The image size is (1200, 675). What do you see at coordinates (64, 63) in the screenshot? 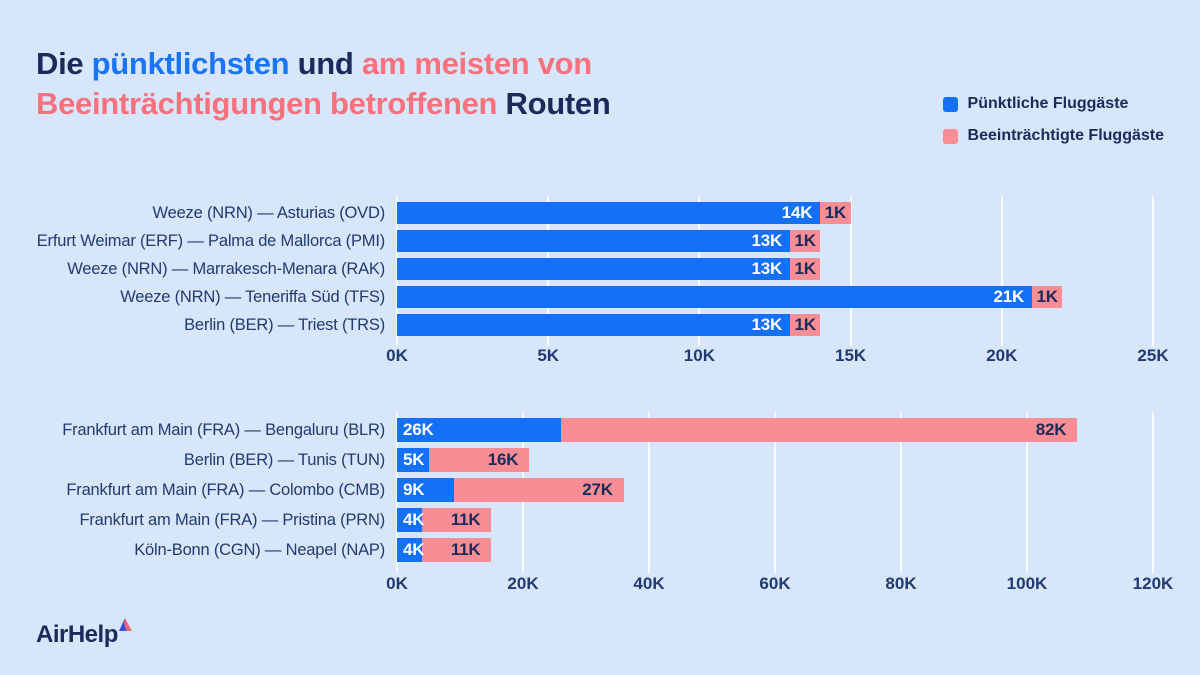
I see `title-segment: Die` at bounding box center [64, 63].